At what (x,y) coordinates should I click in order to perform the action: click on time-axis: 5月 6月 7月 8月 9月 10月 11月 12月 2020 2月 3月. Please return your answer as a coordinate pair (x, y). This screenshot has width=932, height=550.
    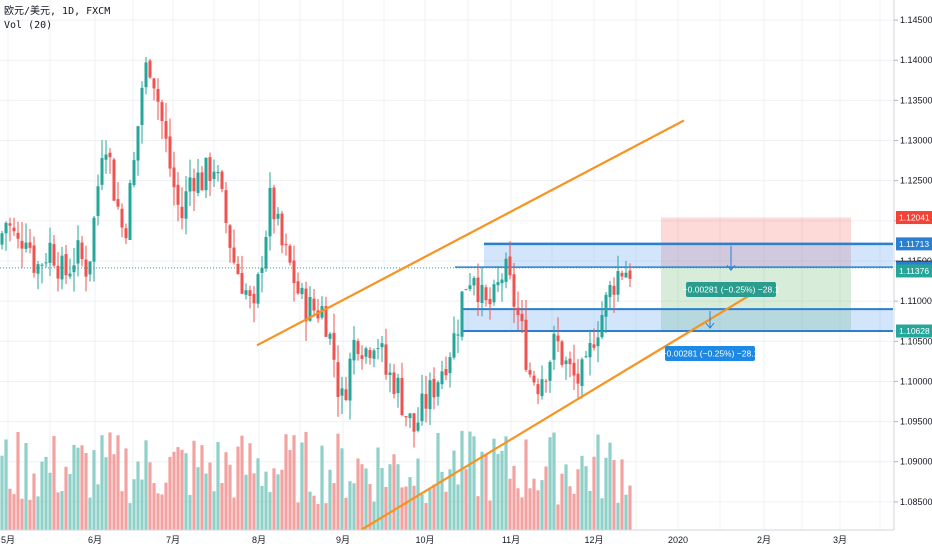
    Looking at the image, I should click on (447, 539).